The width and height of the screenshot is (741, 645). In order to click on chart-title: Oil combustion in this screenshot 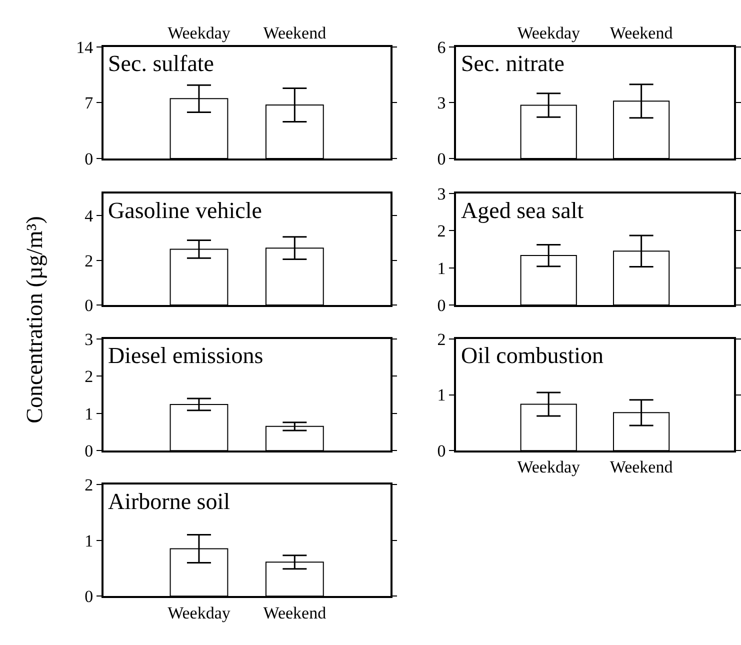, I will do `click(532, 355)`.